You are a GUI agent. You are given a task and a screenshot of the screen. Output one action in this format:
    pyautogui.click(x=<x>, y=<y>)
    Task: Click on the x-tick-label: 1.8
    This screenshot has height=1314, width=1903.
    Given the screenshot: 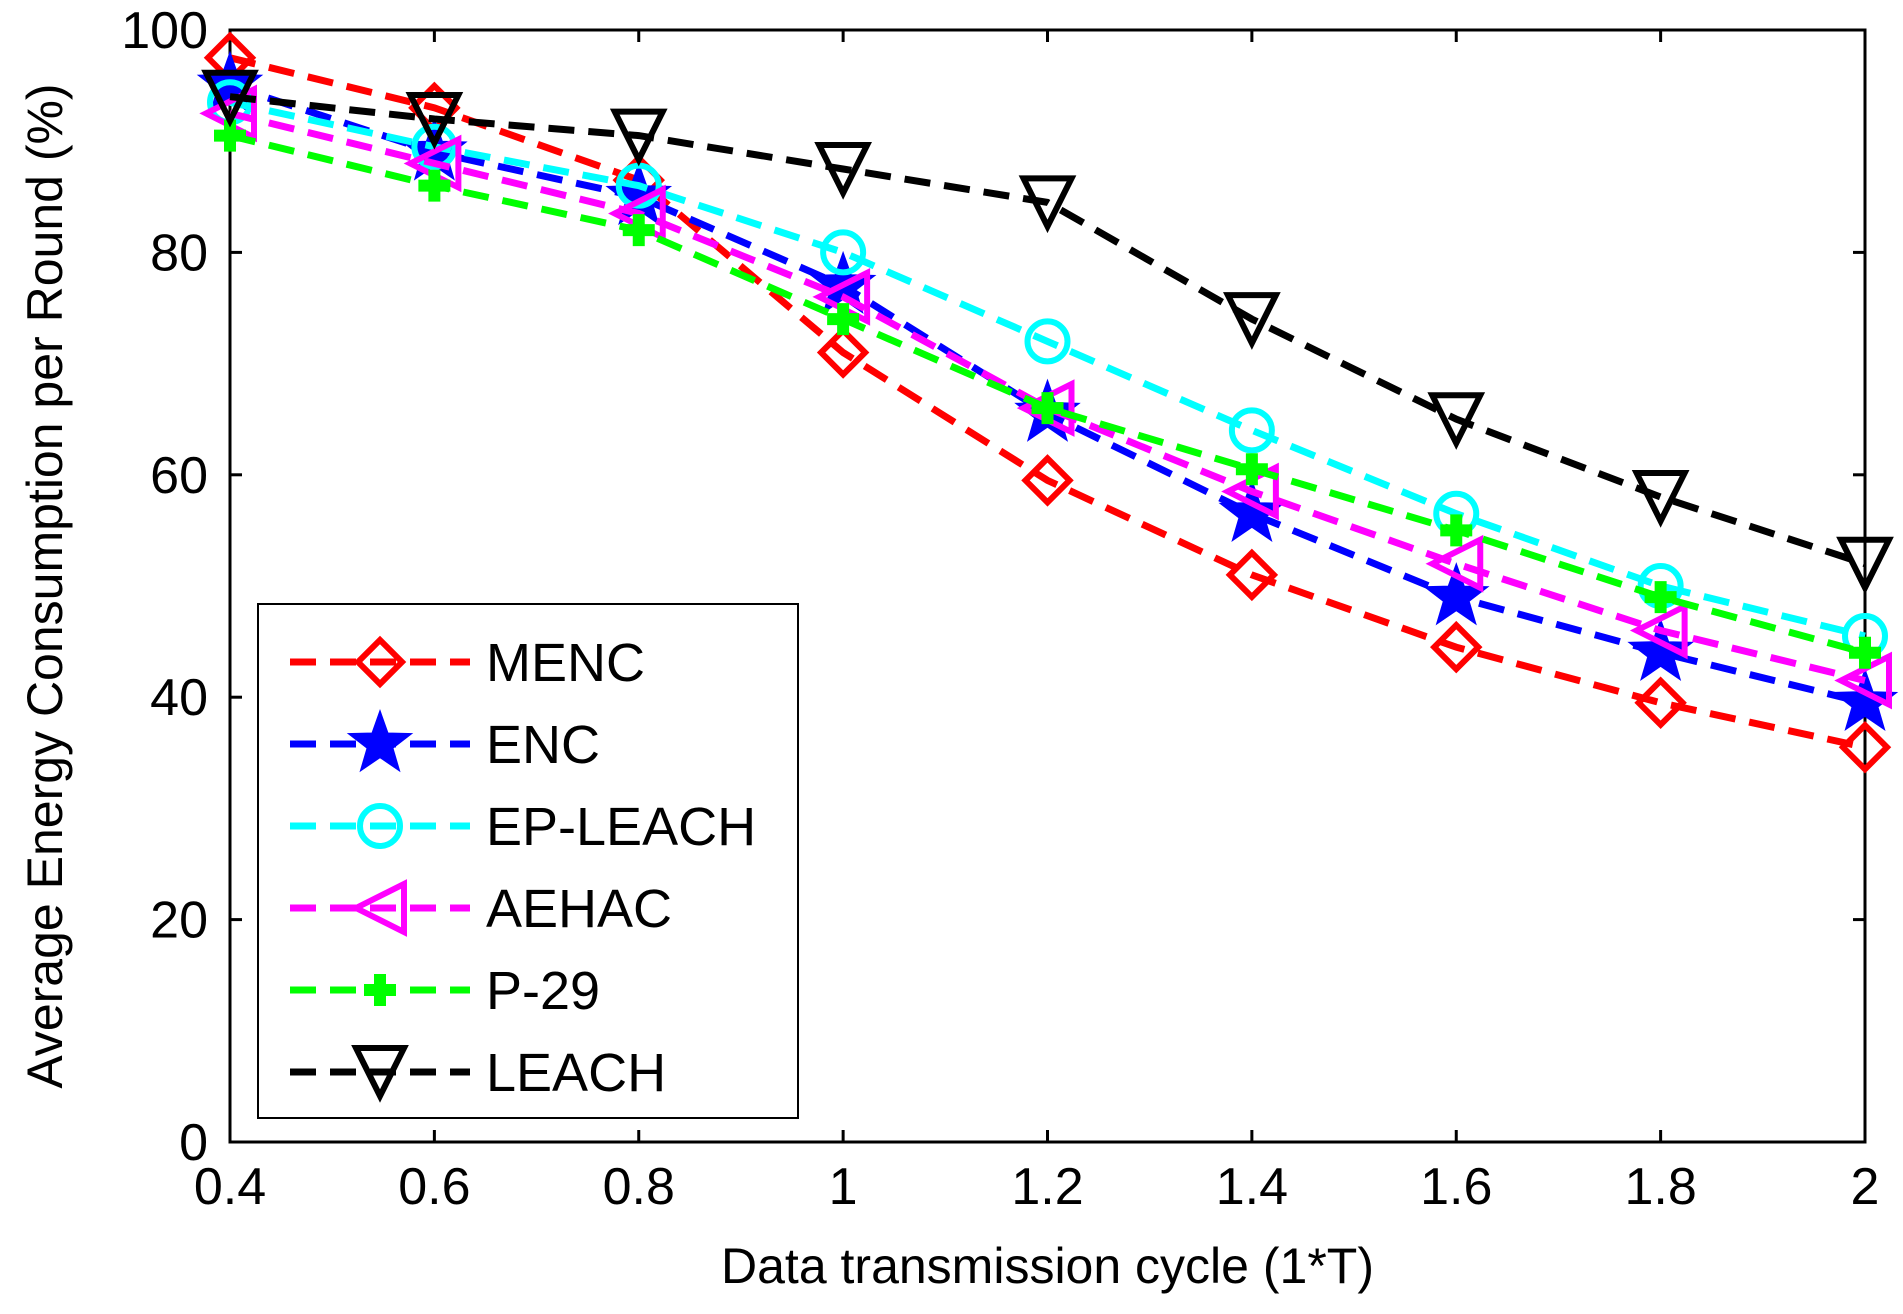 What is the action you would take?
    pyautogui.click(x=1660, y=1187)
    